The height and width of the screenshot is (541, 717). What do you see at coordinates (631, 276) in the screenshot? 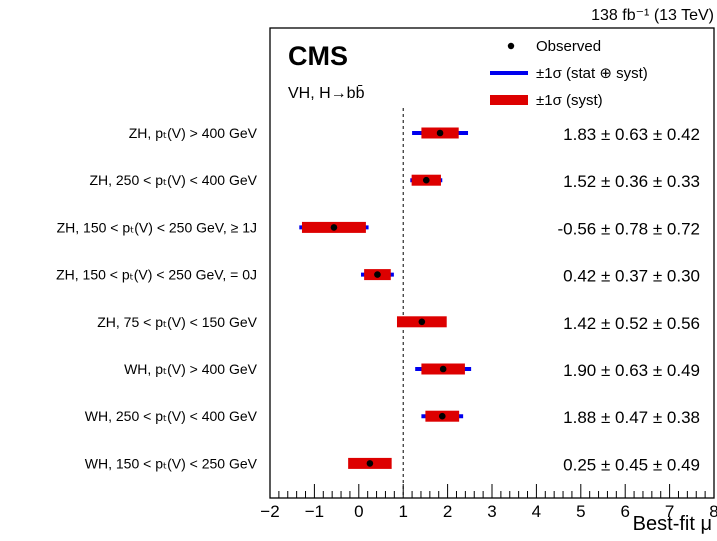
I see `value-label: 0.42 ± 0.37 ± 0.30` at bounding box center [631, 276].